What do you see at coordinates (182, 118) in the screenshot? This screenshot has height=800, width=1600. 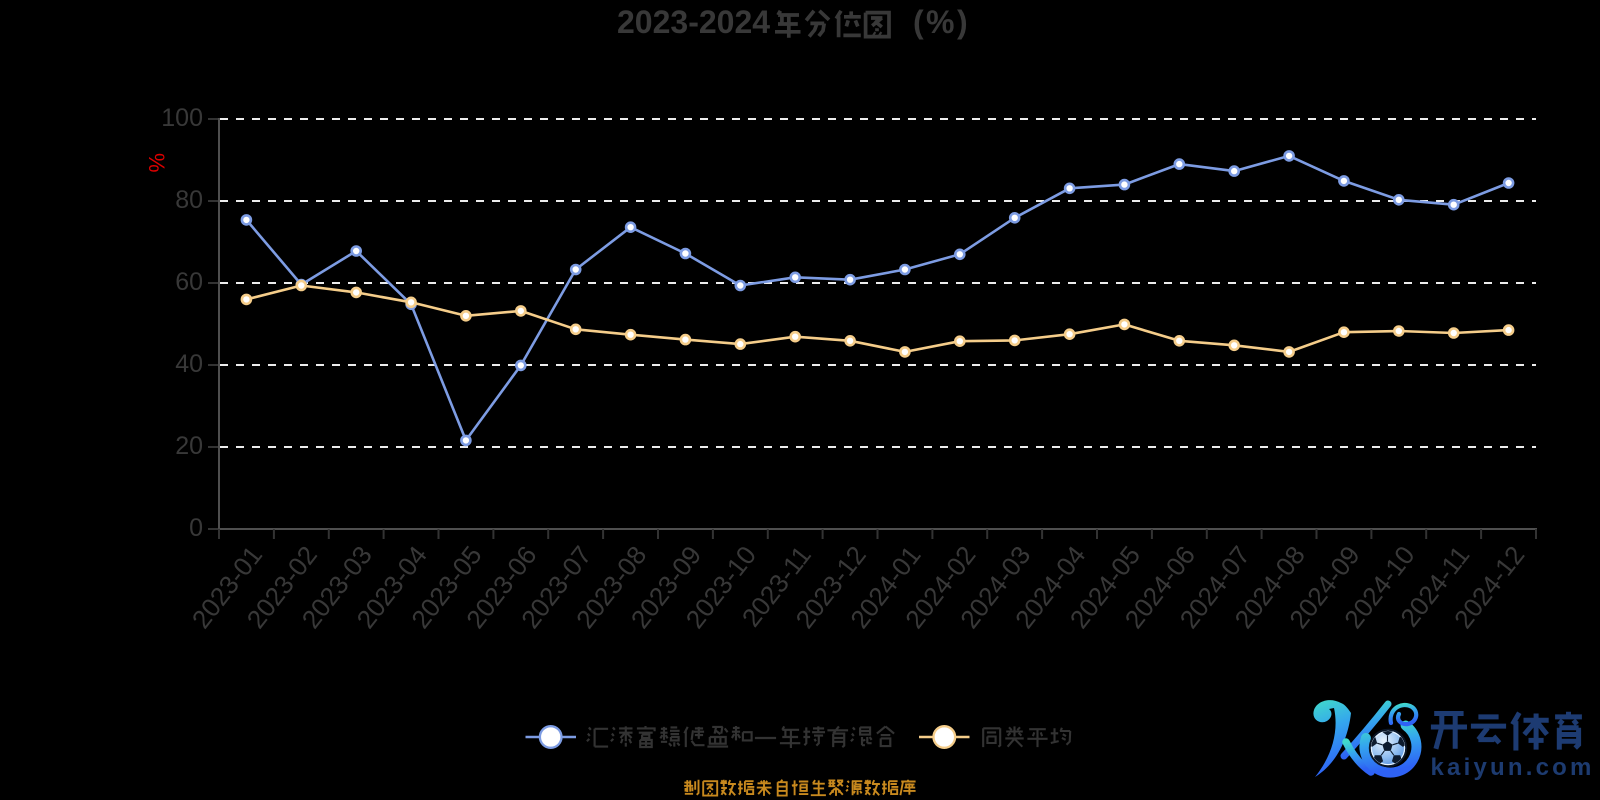 I see `svg-text: 100` at bounding box center [182, 118].